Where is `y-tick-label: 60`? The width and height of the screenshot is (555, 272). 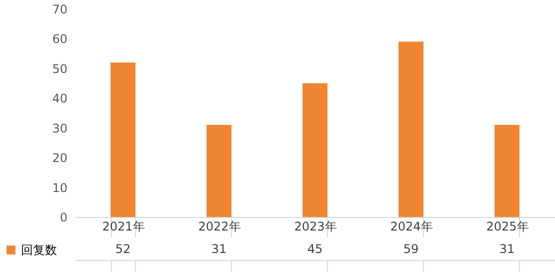
y-tick-label: 60 is located at coordinates (60, 39).